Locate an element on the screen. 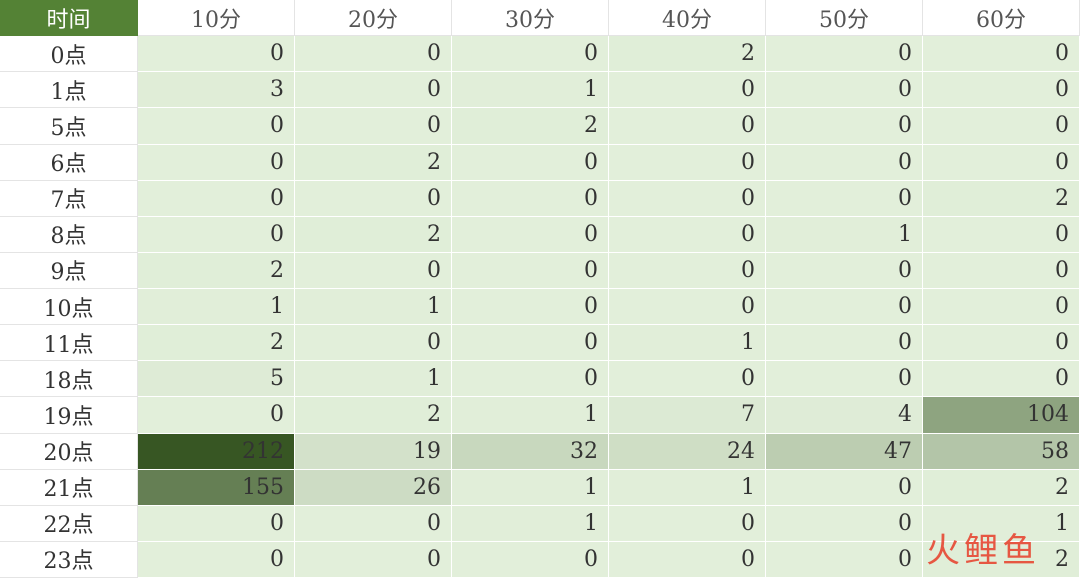 The width and height of the screenshot is (1080, 578). column-header: 50分 is located at coordinates (844, 18).